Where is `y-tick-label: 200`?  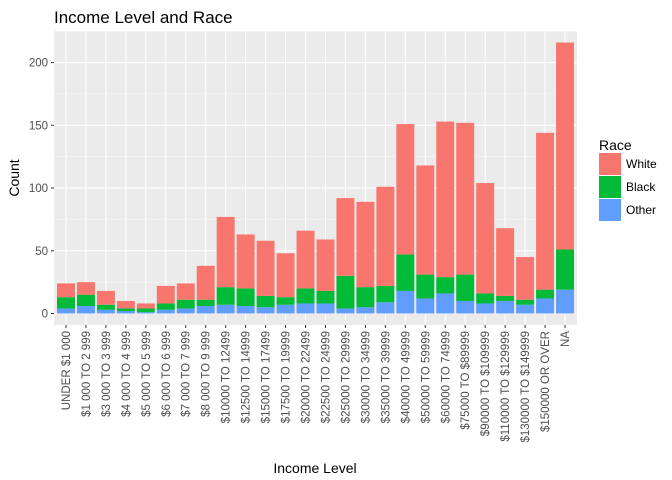 y-tick-label: 200 is located at coordinates (38, 64).